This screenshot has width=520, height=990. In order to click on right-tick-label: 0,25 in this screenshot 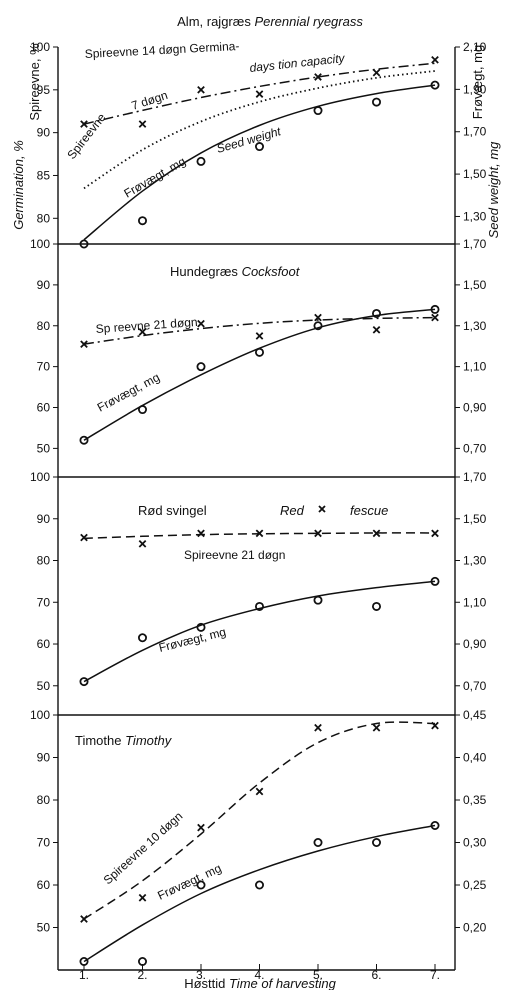, I will do `click(475, 885)`.